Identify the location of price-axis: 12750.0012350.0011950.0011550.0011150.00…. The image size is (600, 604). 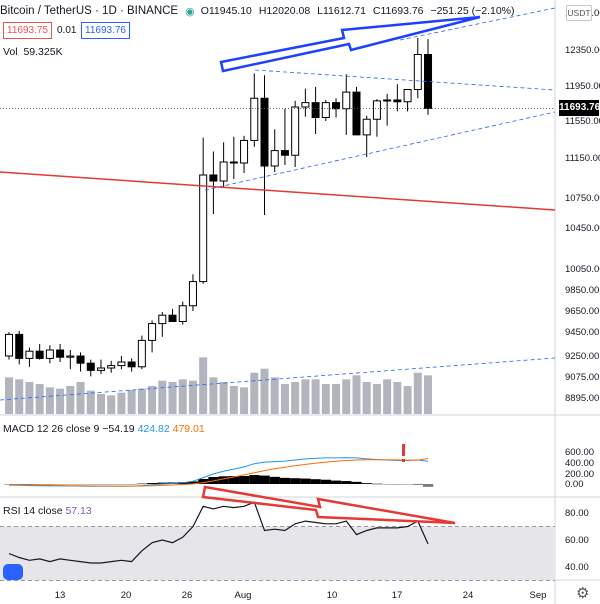
(582, 206).